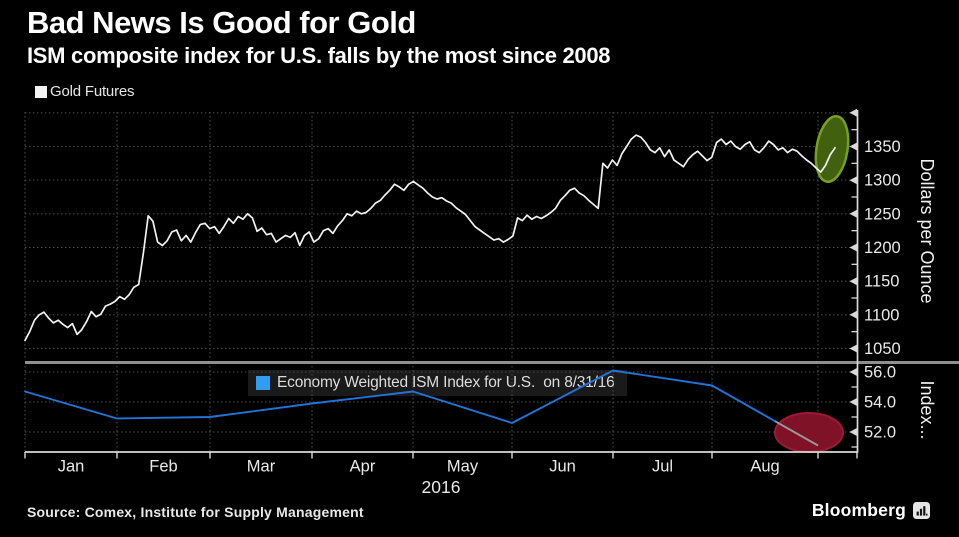 The height and width of the screenshot is (537, 959). What do you see at coordinates (882, 147) in the screenshot?
I see `gold-ytick-label: 1350` at bounding box center [882, 147].